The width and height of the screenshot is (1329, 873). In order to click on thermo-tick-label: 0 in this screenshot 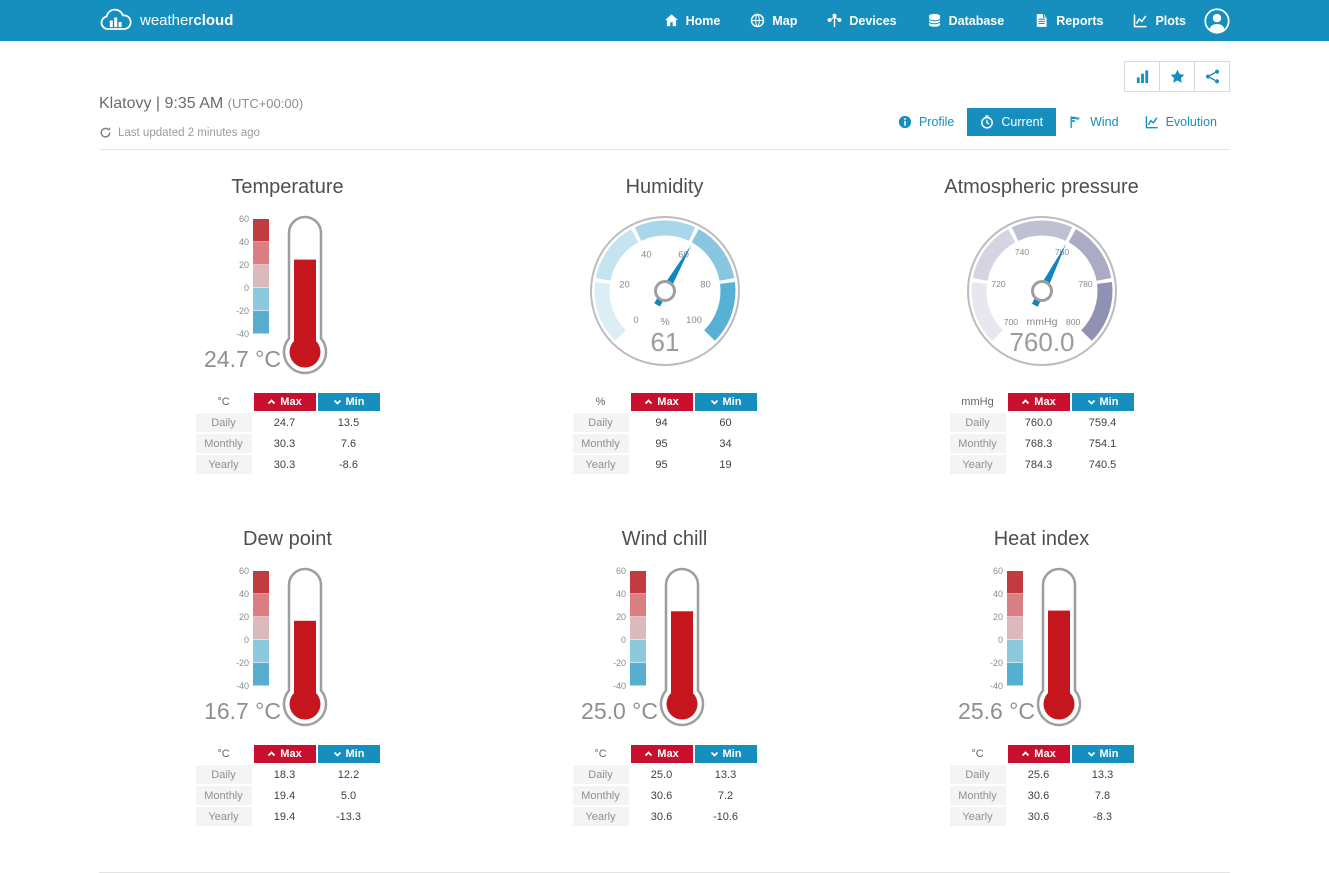, I will do `click(245, 288)`.